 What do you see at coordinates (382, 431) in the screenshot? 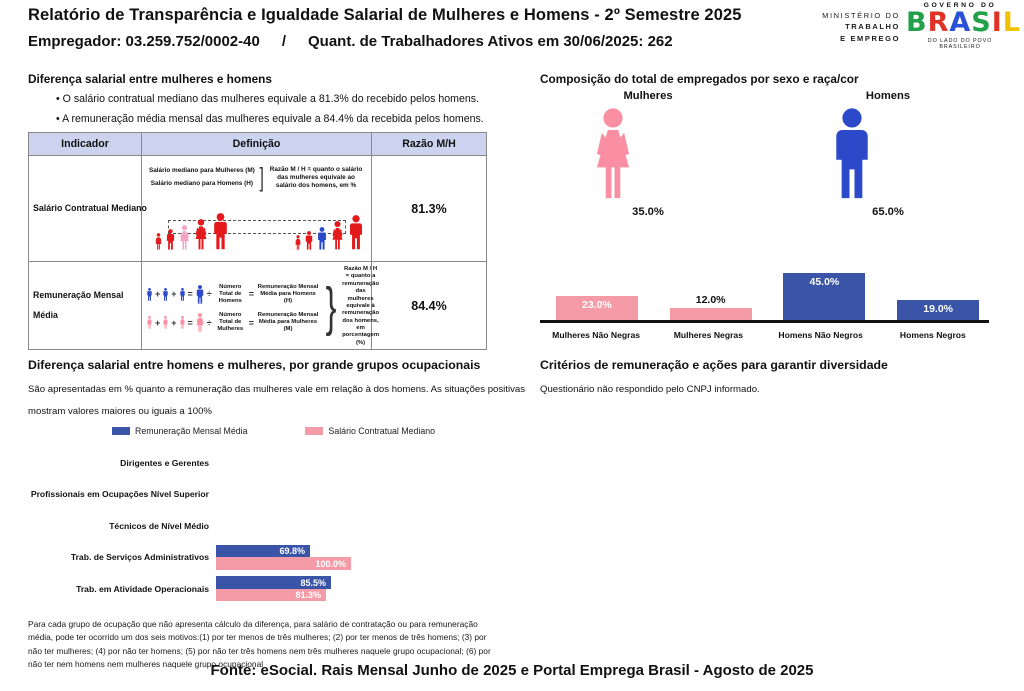
I see `legend-label: Salário Contratual Mediano` at bounding box center [382, 431].